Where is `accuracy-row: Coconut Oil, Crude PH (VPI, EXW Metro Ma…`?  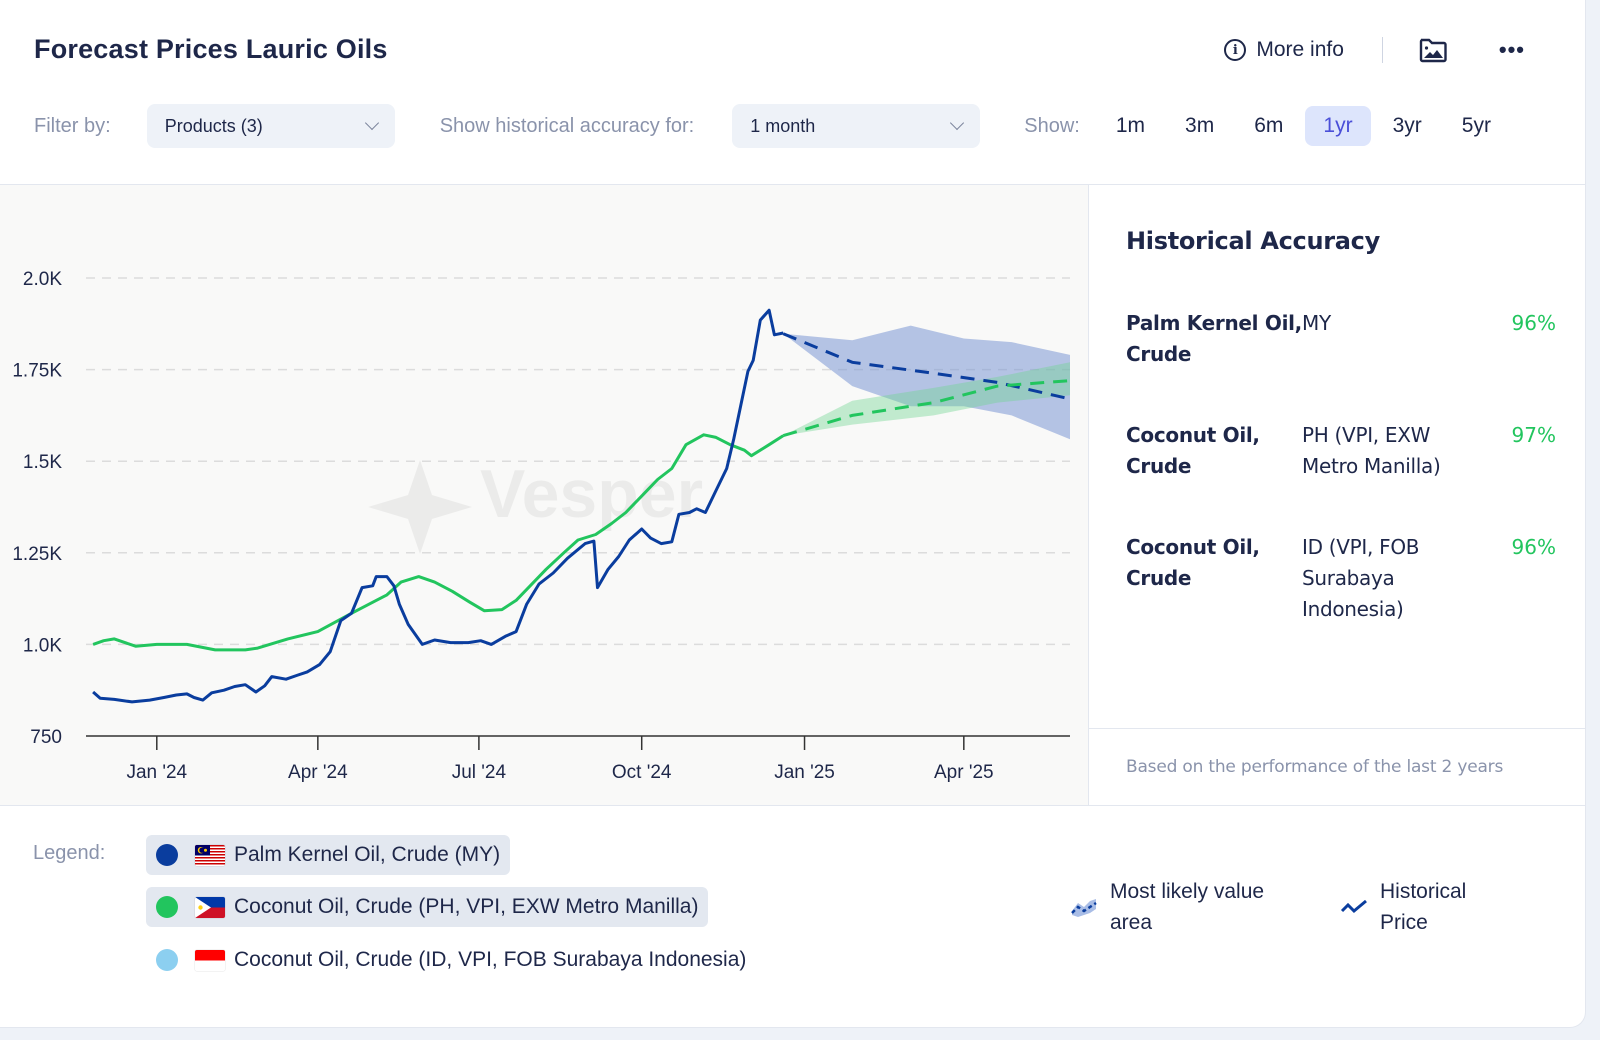
accuracy-row: Coconut Oil, Crude PH (VPI, EXW Metro Ma… is located at coordinates (1341, 451).